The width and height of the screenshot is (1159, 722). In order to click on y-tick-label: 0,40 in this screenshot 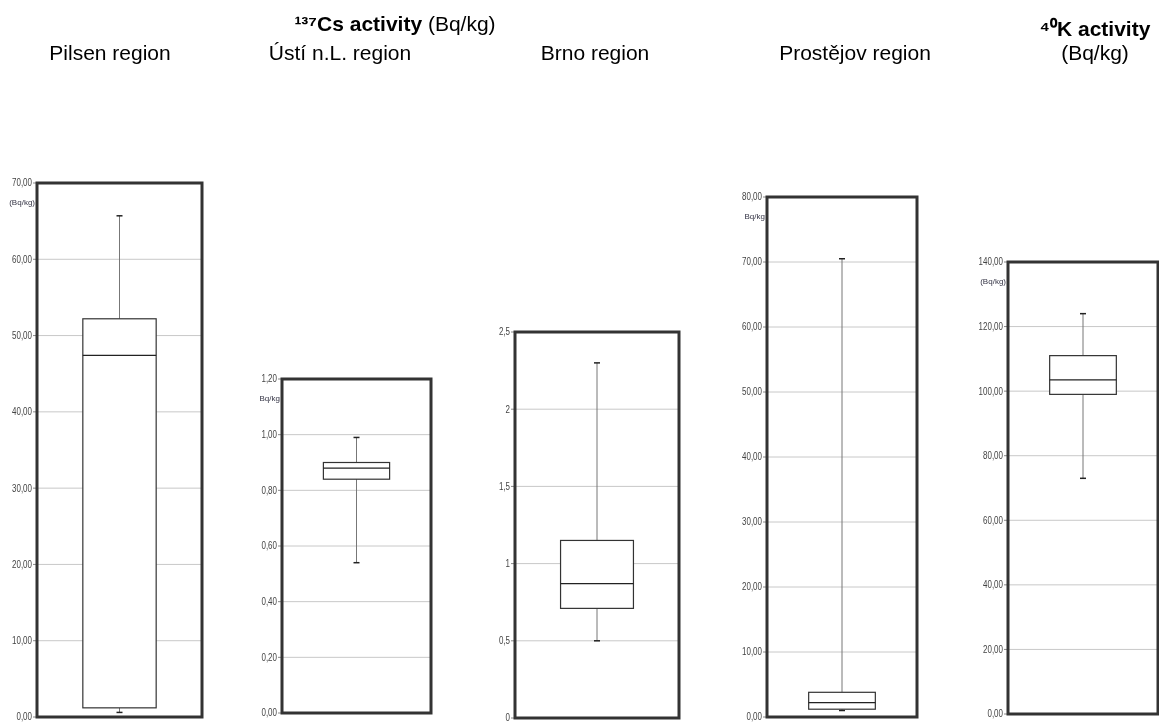, I will do `click(269, 602)`.